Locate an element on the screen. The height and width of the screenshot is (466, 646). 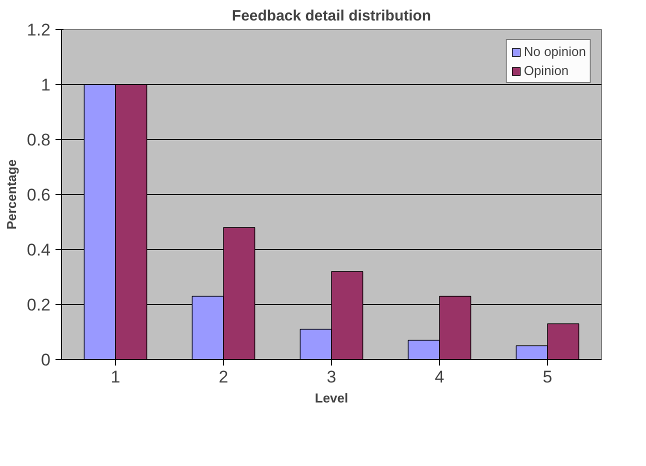
y-tick-label: 1 is located at coordinates (46, 85).